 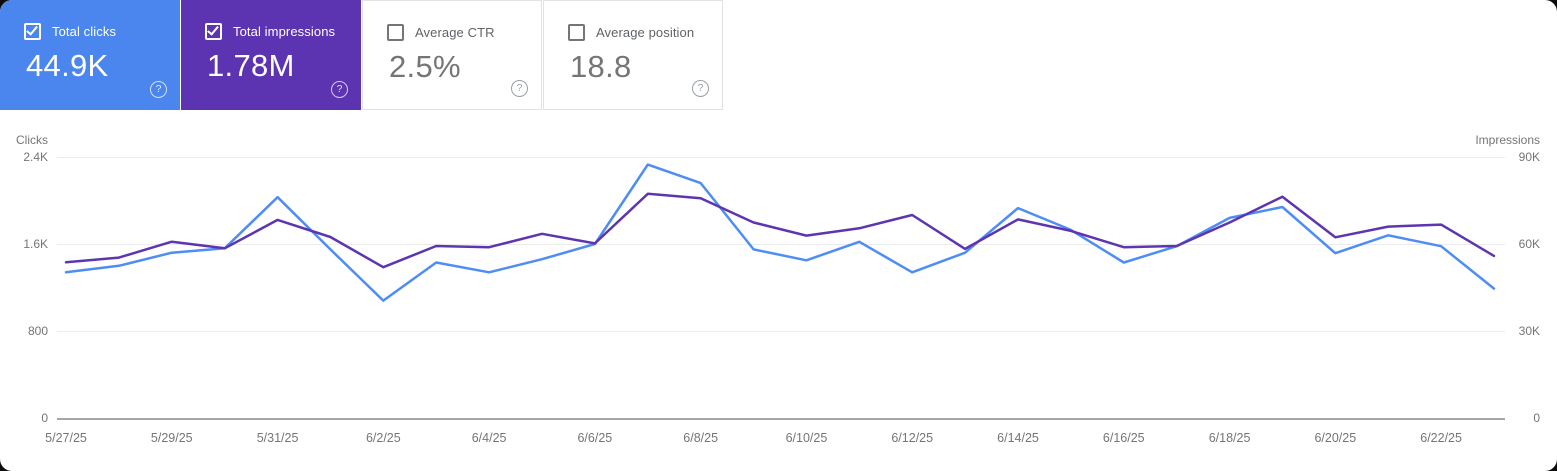 What do you see at coordinates (395, 32) in the screenshot?
I see `average-ctr-checkbox` at bounding box center [395, 32].